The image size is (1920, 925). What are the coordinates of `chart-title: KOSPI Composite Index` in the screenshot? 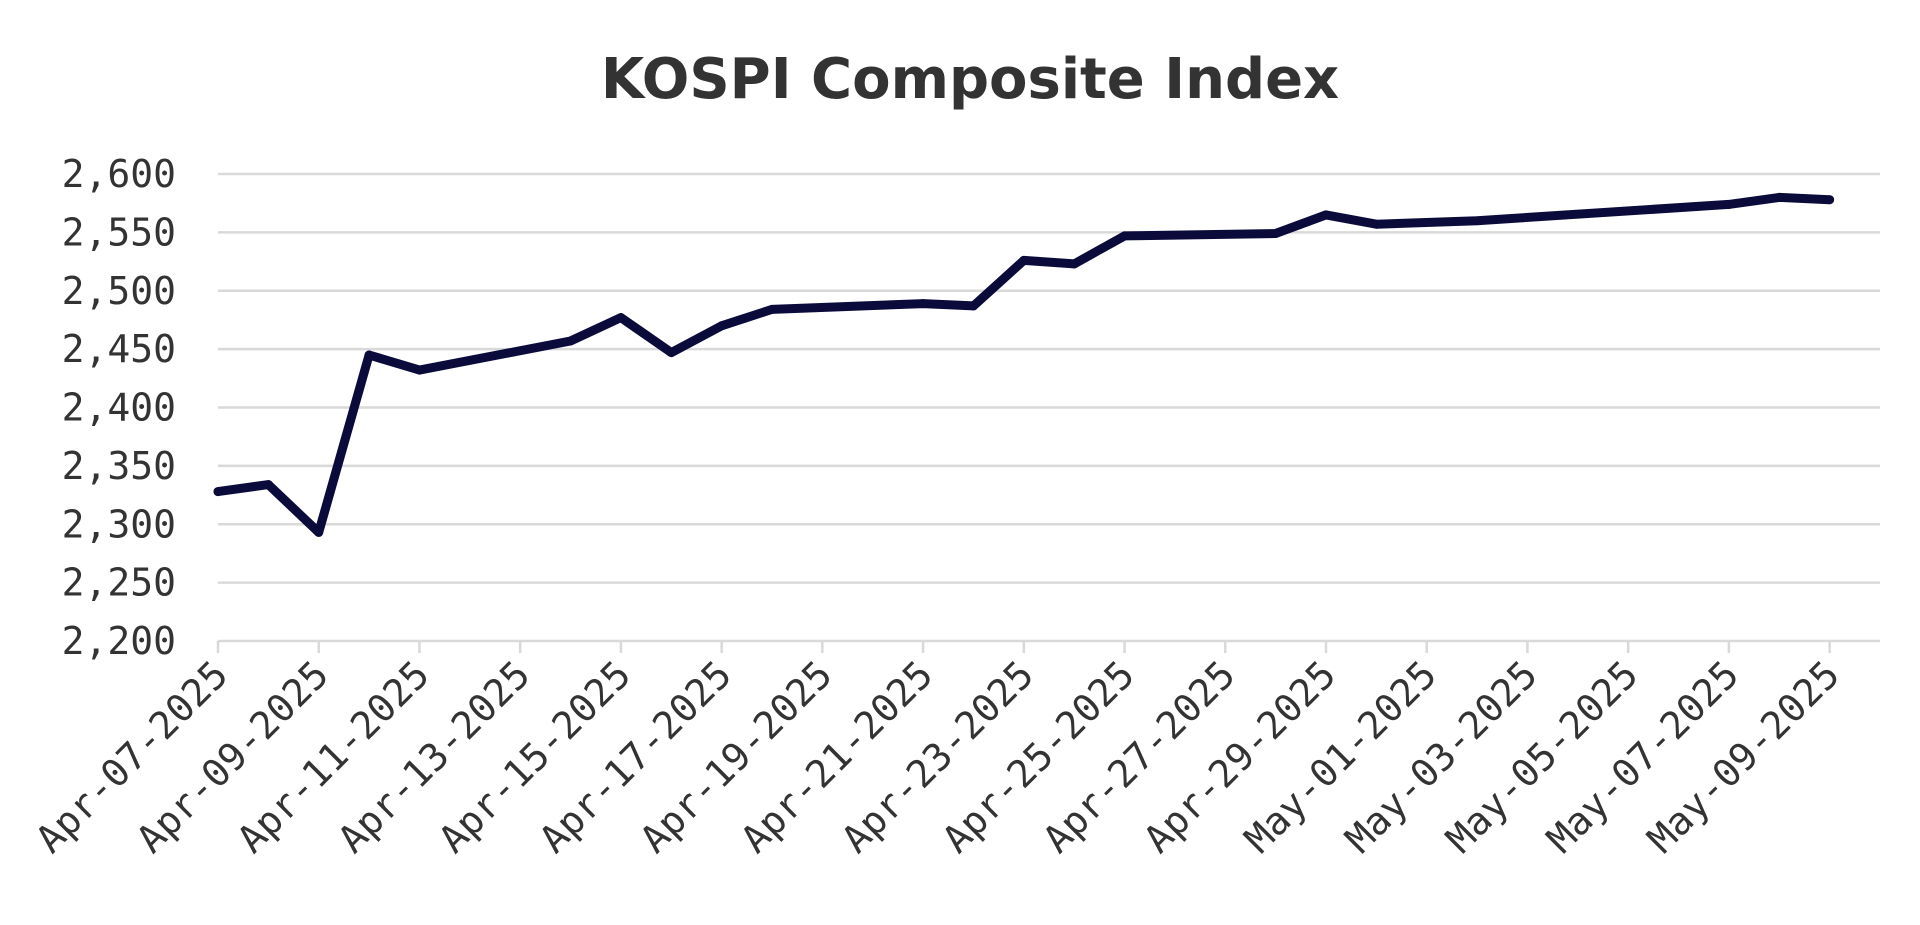 It's located at (970, 79).